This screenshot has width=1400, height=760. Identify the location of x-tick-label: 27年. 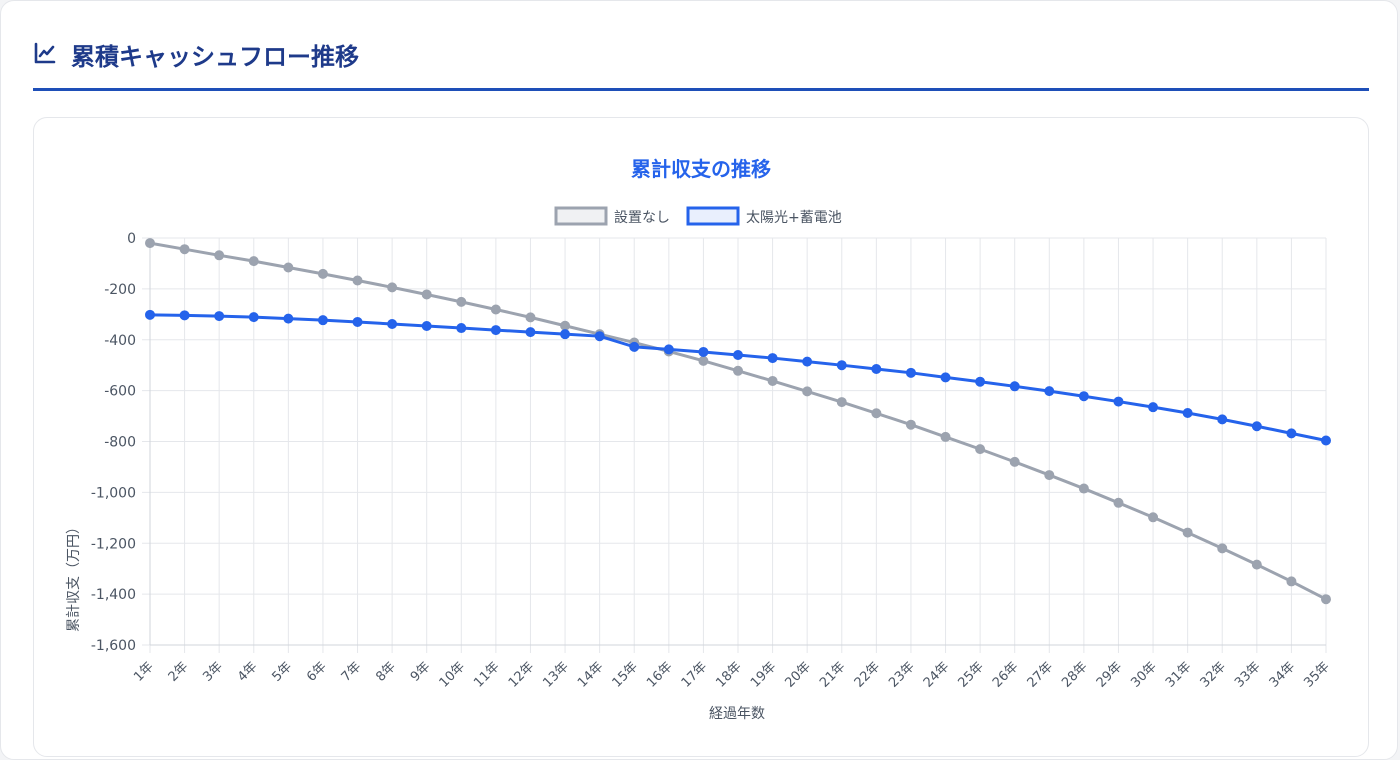
(1040, 674).